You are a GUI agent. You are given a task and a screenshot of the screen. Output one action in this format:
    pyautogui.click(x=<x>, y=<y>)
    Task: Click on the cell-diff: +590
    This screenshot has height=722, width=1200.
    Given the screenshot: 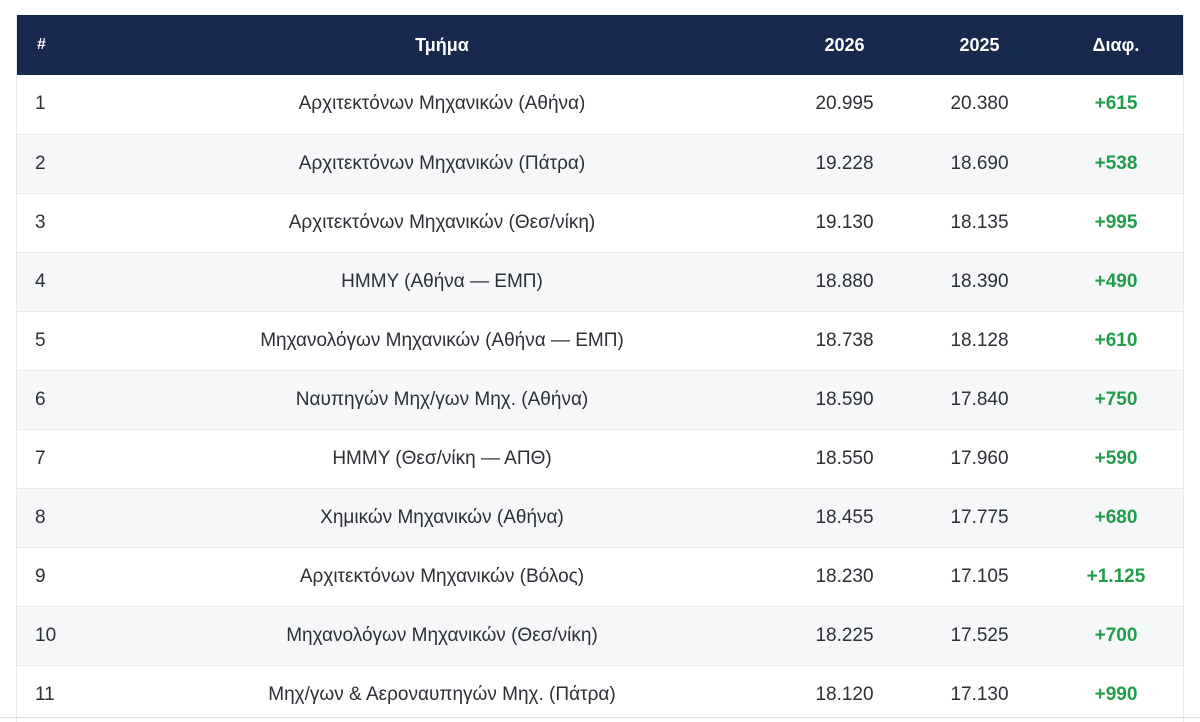 What is the action you would take?
    pyautogui.click(x=1116, y=458)
    